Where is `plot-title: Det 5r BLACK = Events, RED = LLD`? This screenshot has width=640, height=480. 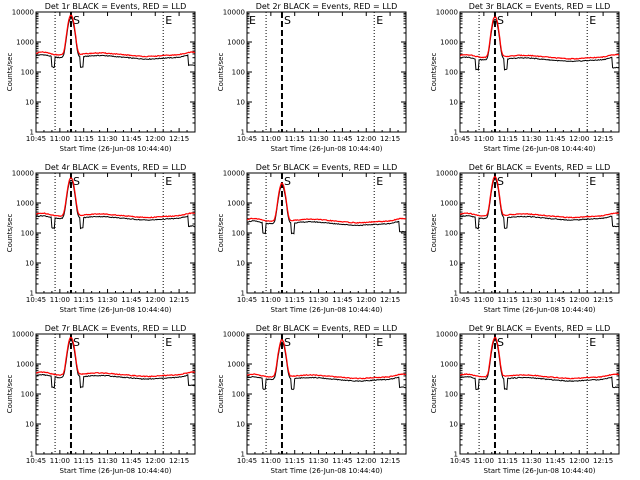 plot-title: Det 5r BLACK = Events, RED = LLD is located at coordinates (327, 167).